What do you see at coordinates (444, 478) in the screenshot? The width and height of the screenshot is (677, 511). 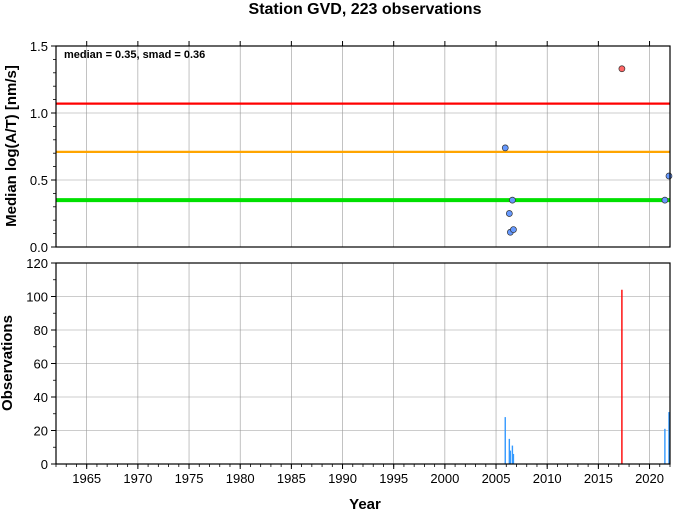 I see `year-tick-label: 2000` at bounding box center [444, 478].